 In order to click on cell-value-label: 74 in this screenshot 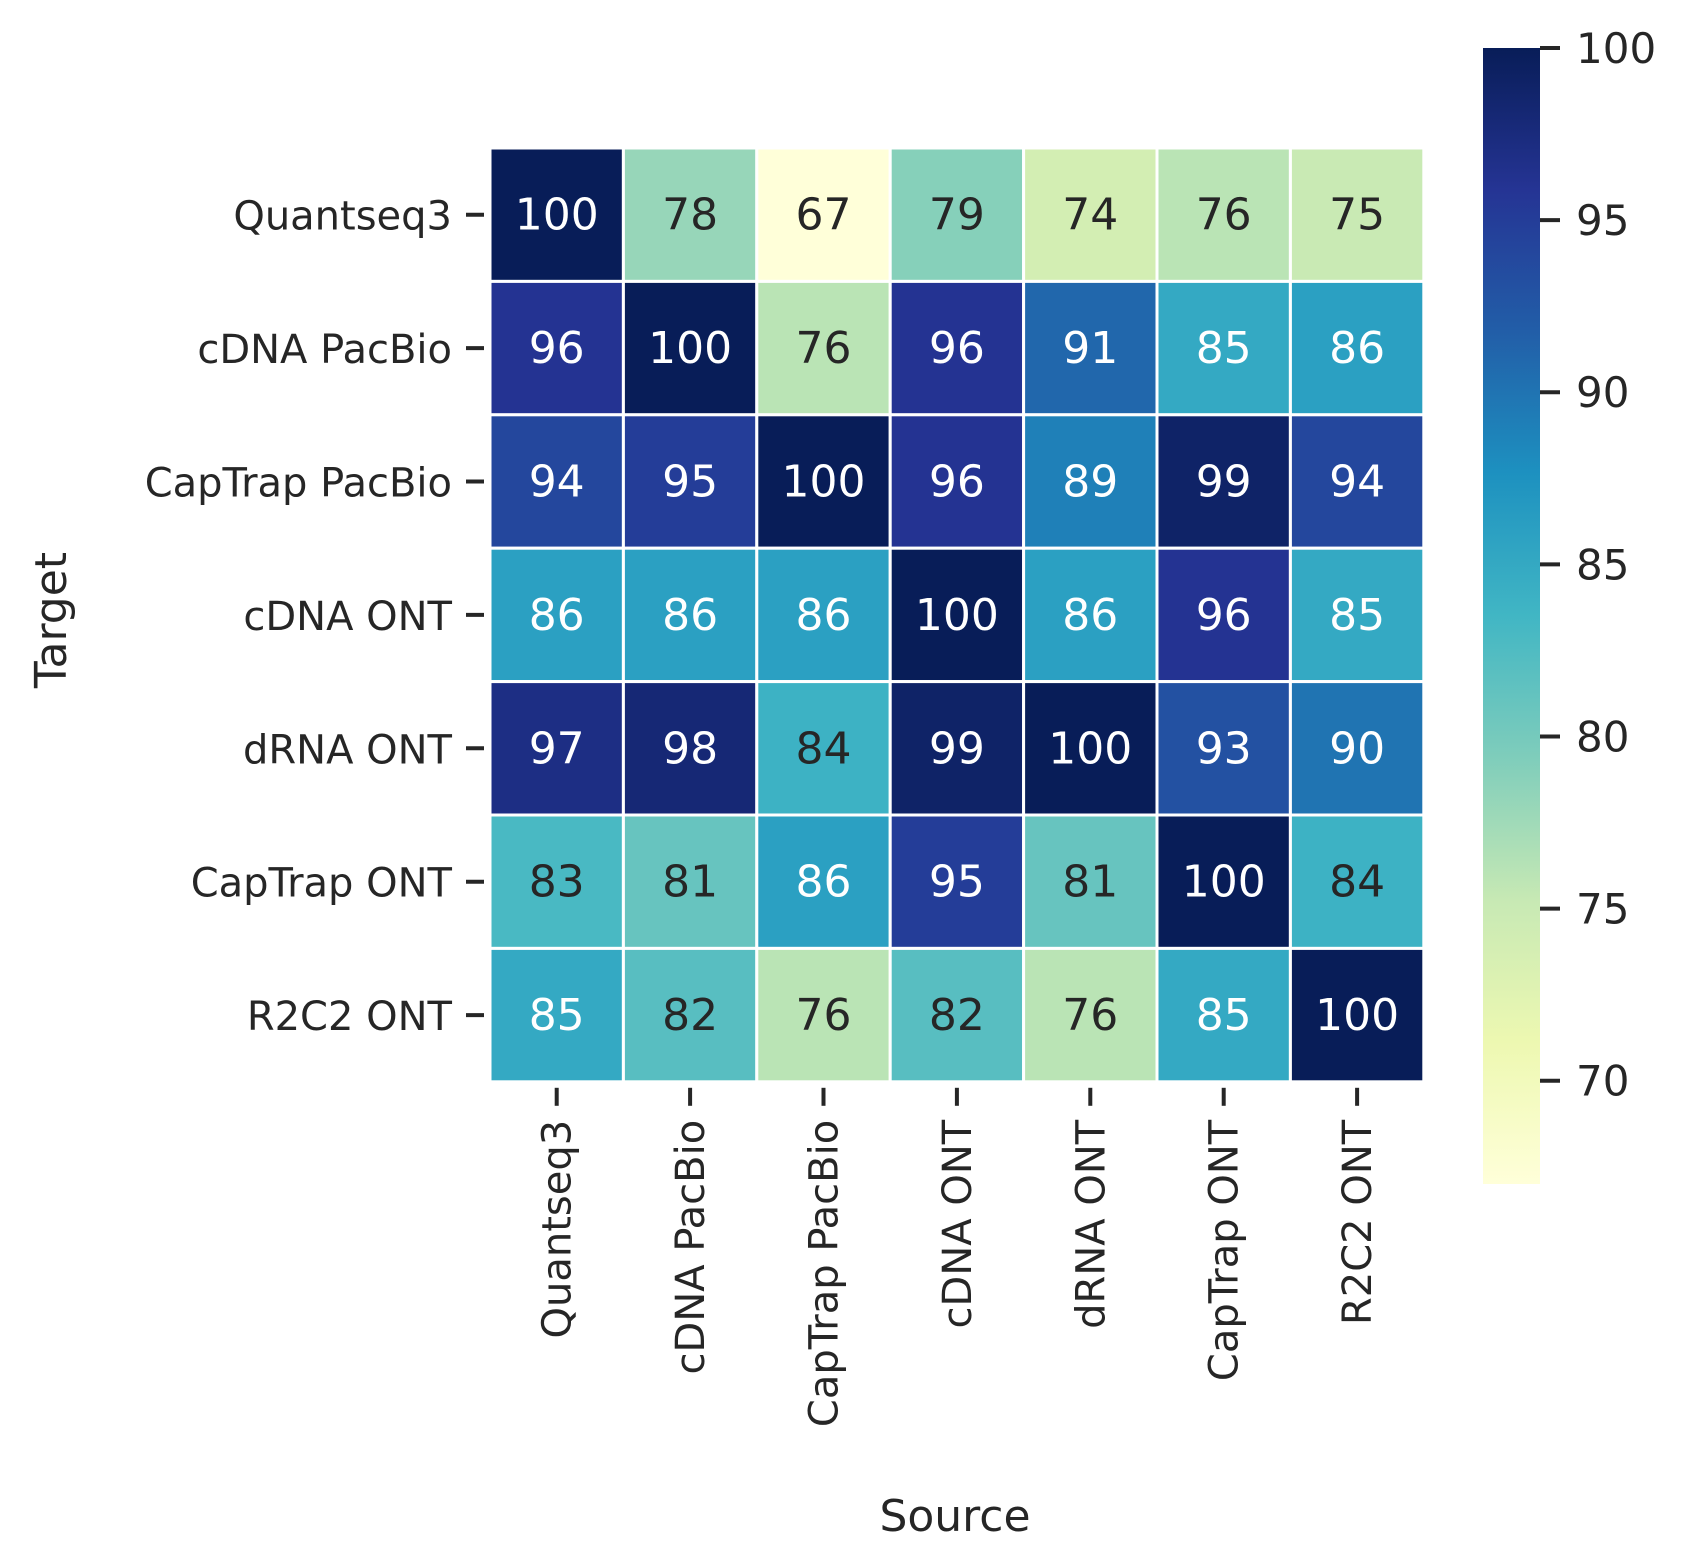, I will do `click(1090, 215)`.